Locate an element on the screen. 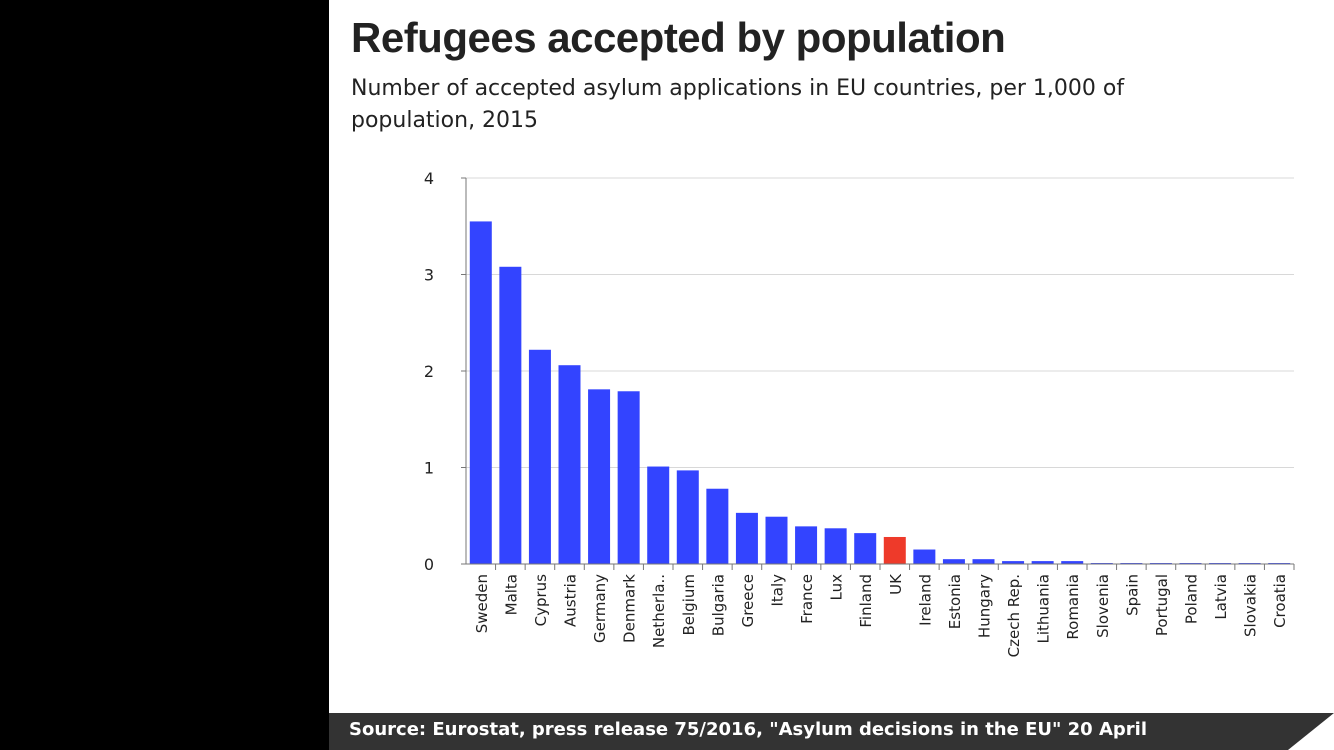  x-tick-label: Portugal is located at coordinates (1162, 605).